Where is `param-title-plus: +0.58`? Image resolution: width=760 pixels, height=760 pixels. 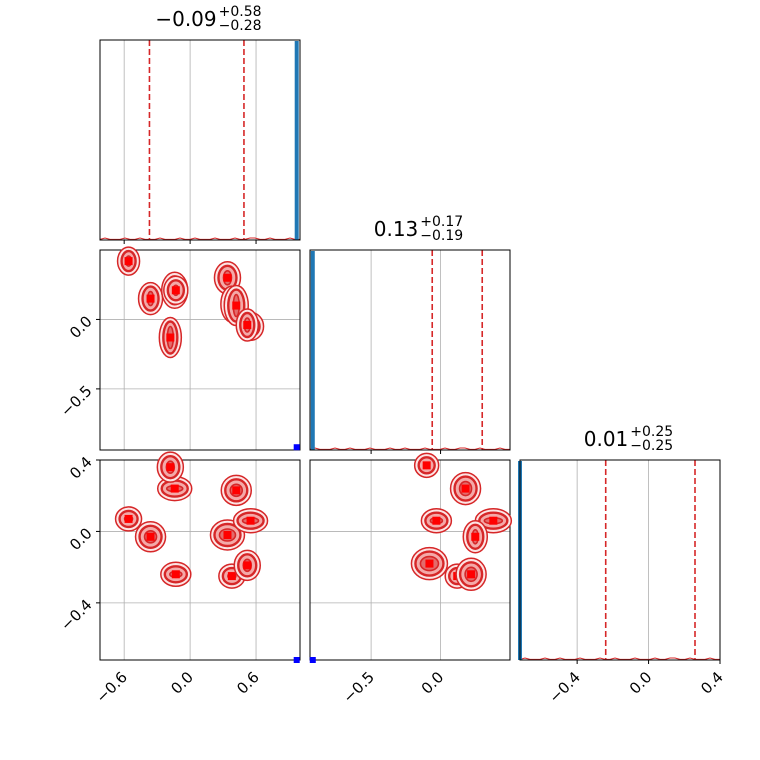
param-title-plus: +0.58 is located at coordinates (240, 12).